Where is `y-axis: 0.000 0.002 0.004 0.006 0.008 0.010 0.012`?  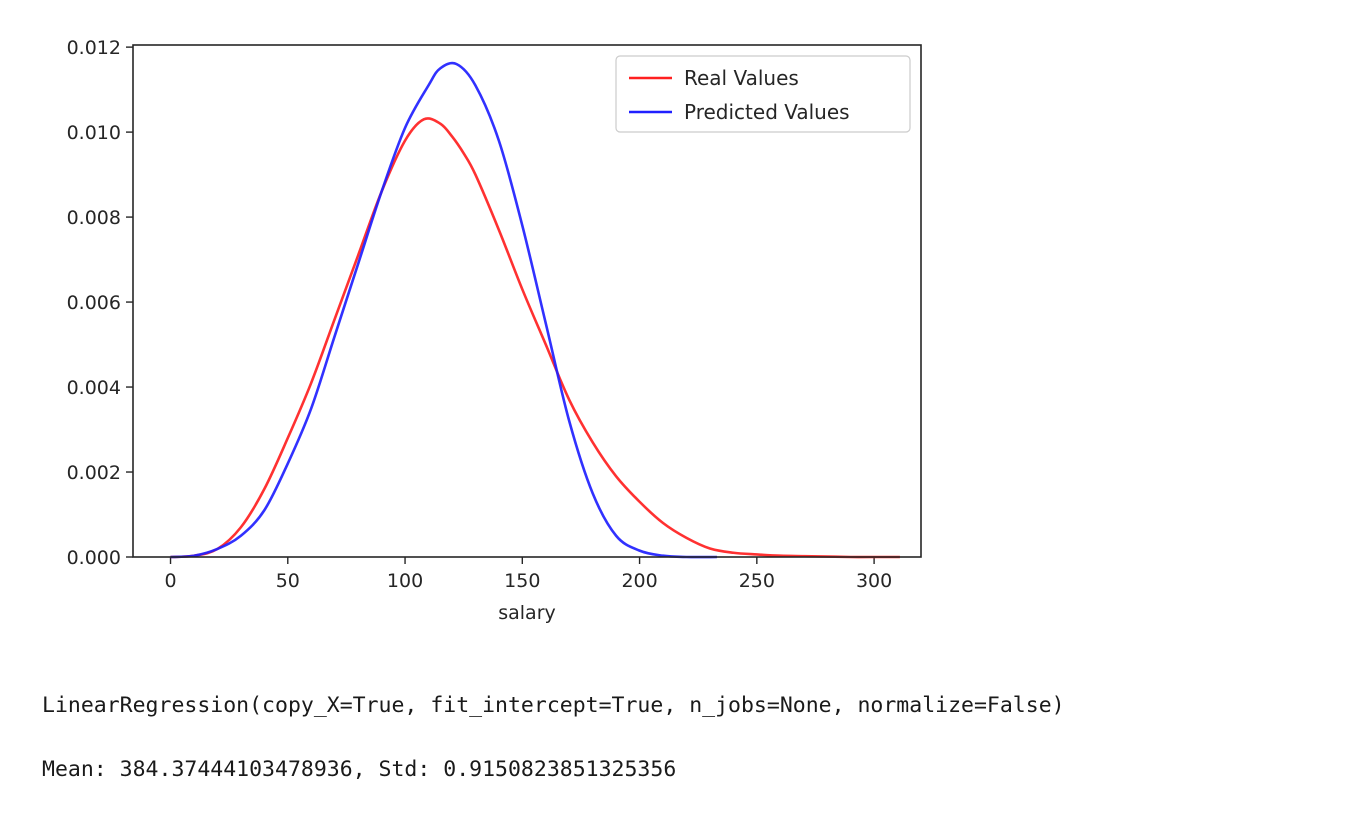
y-axis: 0.000 0.002 0.004 0.006 0.008 0.010 0.012 is located at coordinates (100, 303).